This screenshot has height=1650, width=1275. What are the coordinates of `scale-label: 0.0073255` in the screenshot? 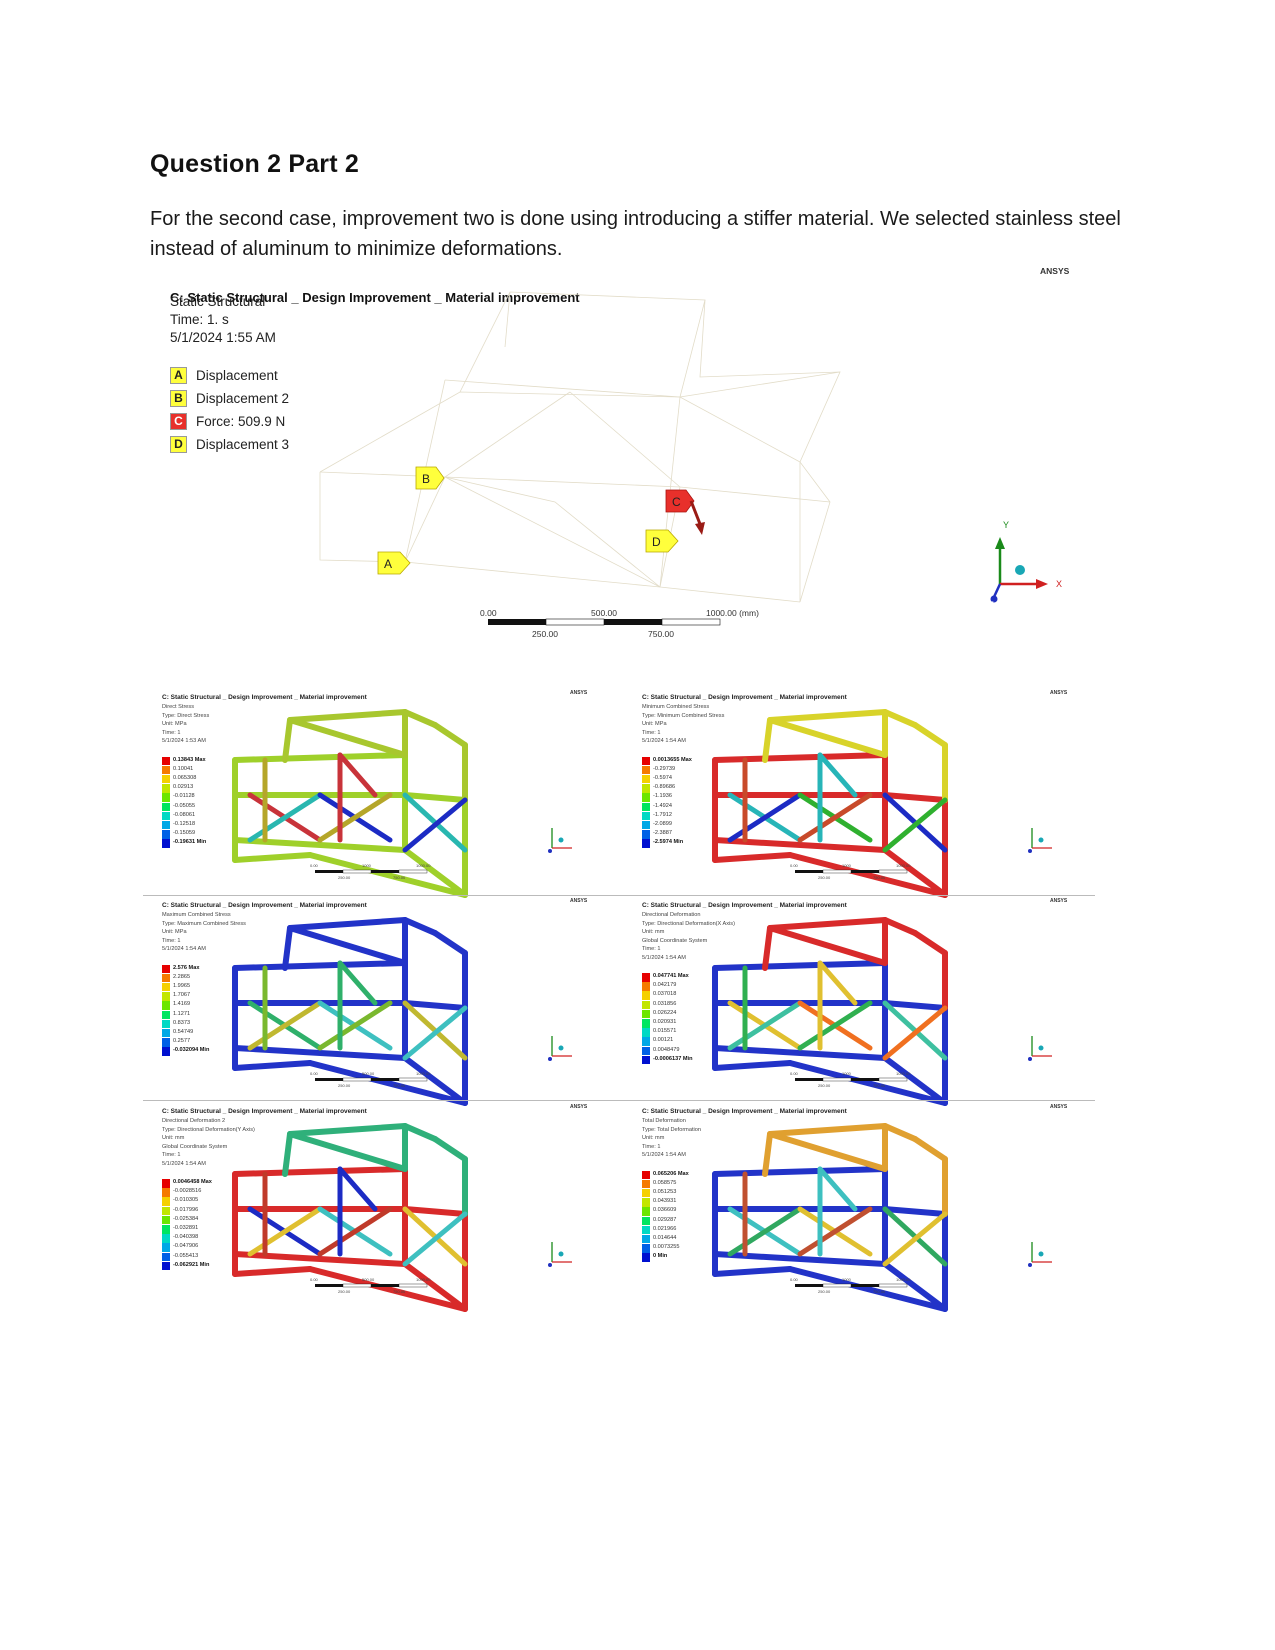 It's located at (666, 1247).